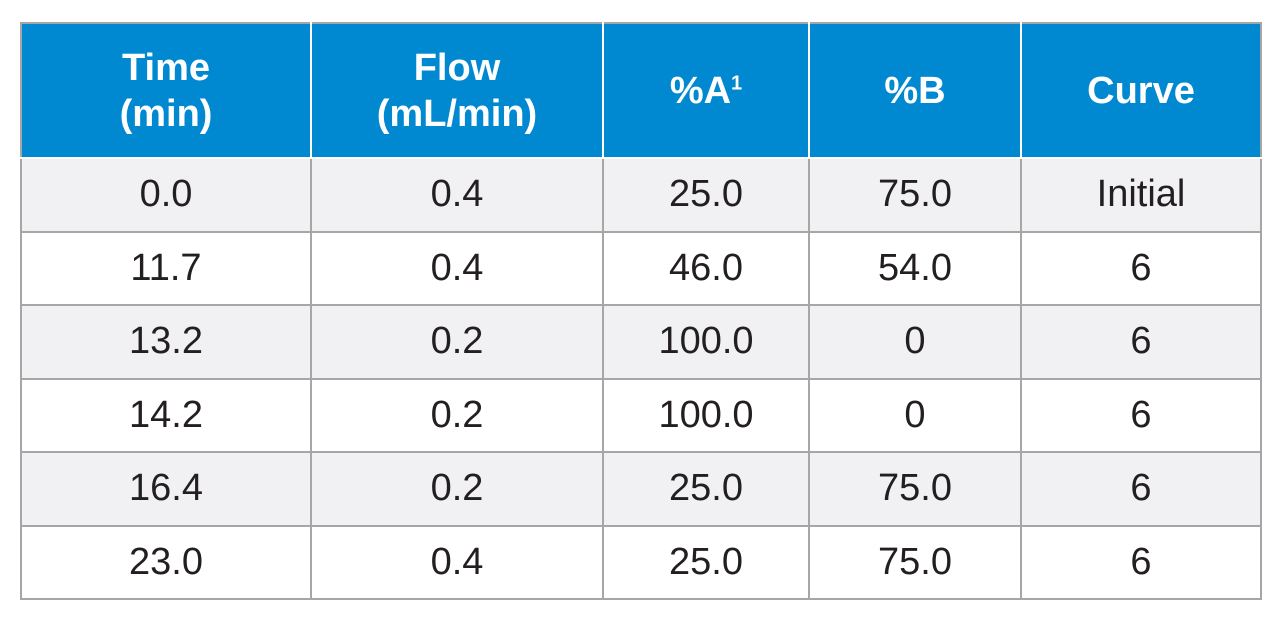 Image resolution: width=1280 pixels, height=622 pixels. I want to click on header-percent-a-label: %A, so click(700, 90).